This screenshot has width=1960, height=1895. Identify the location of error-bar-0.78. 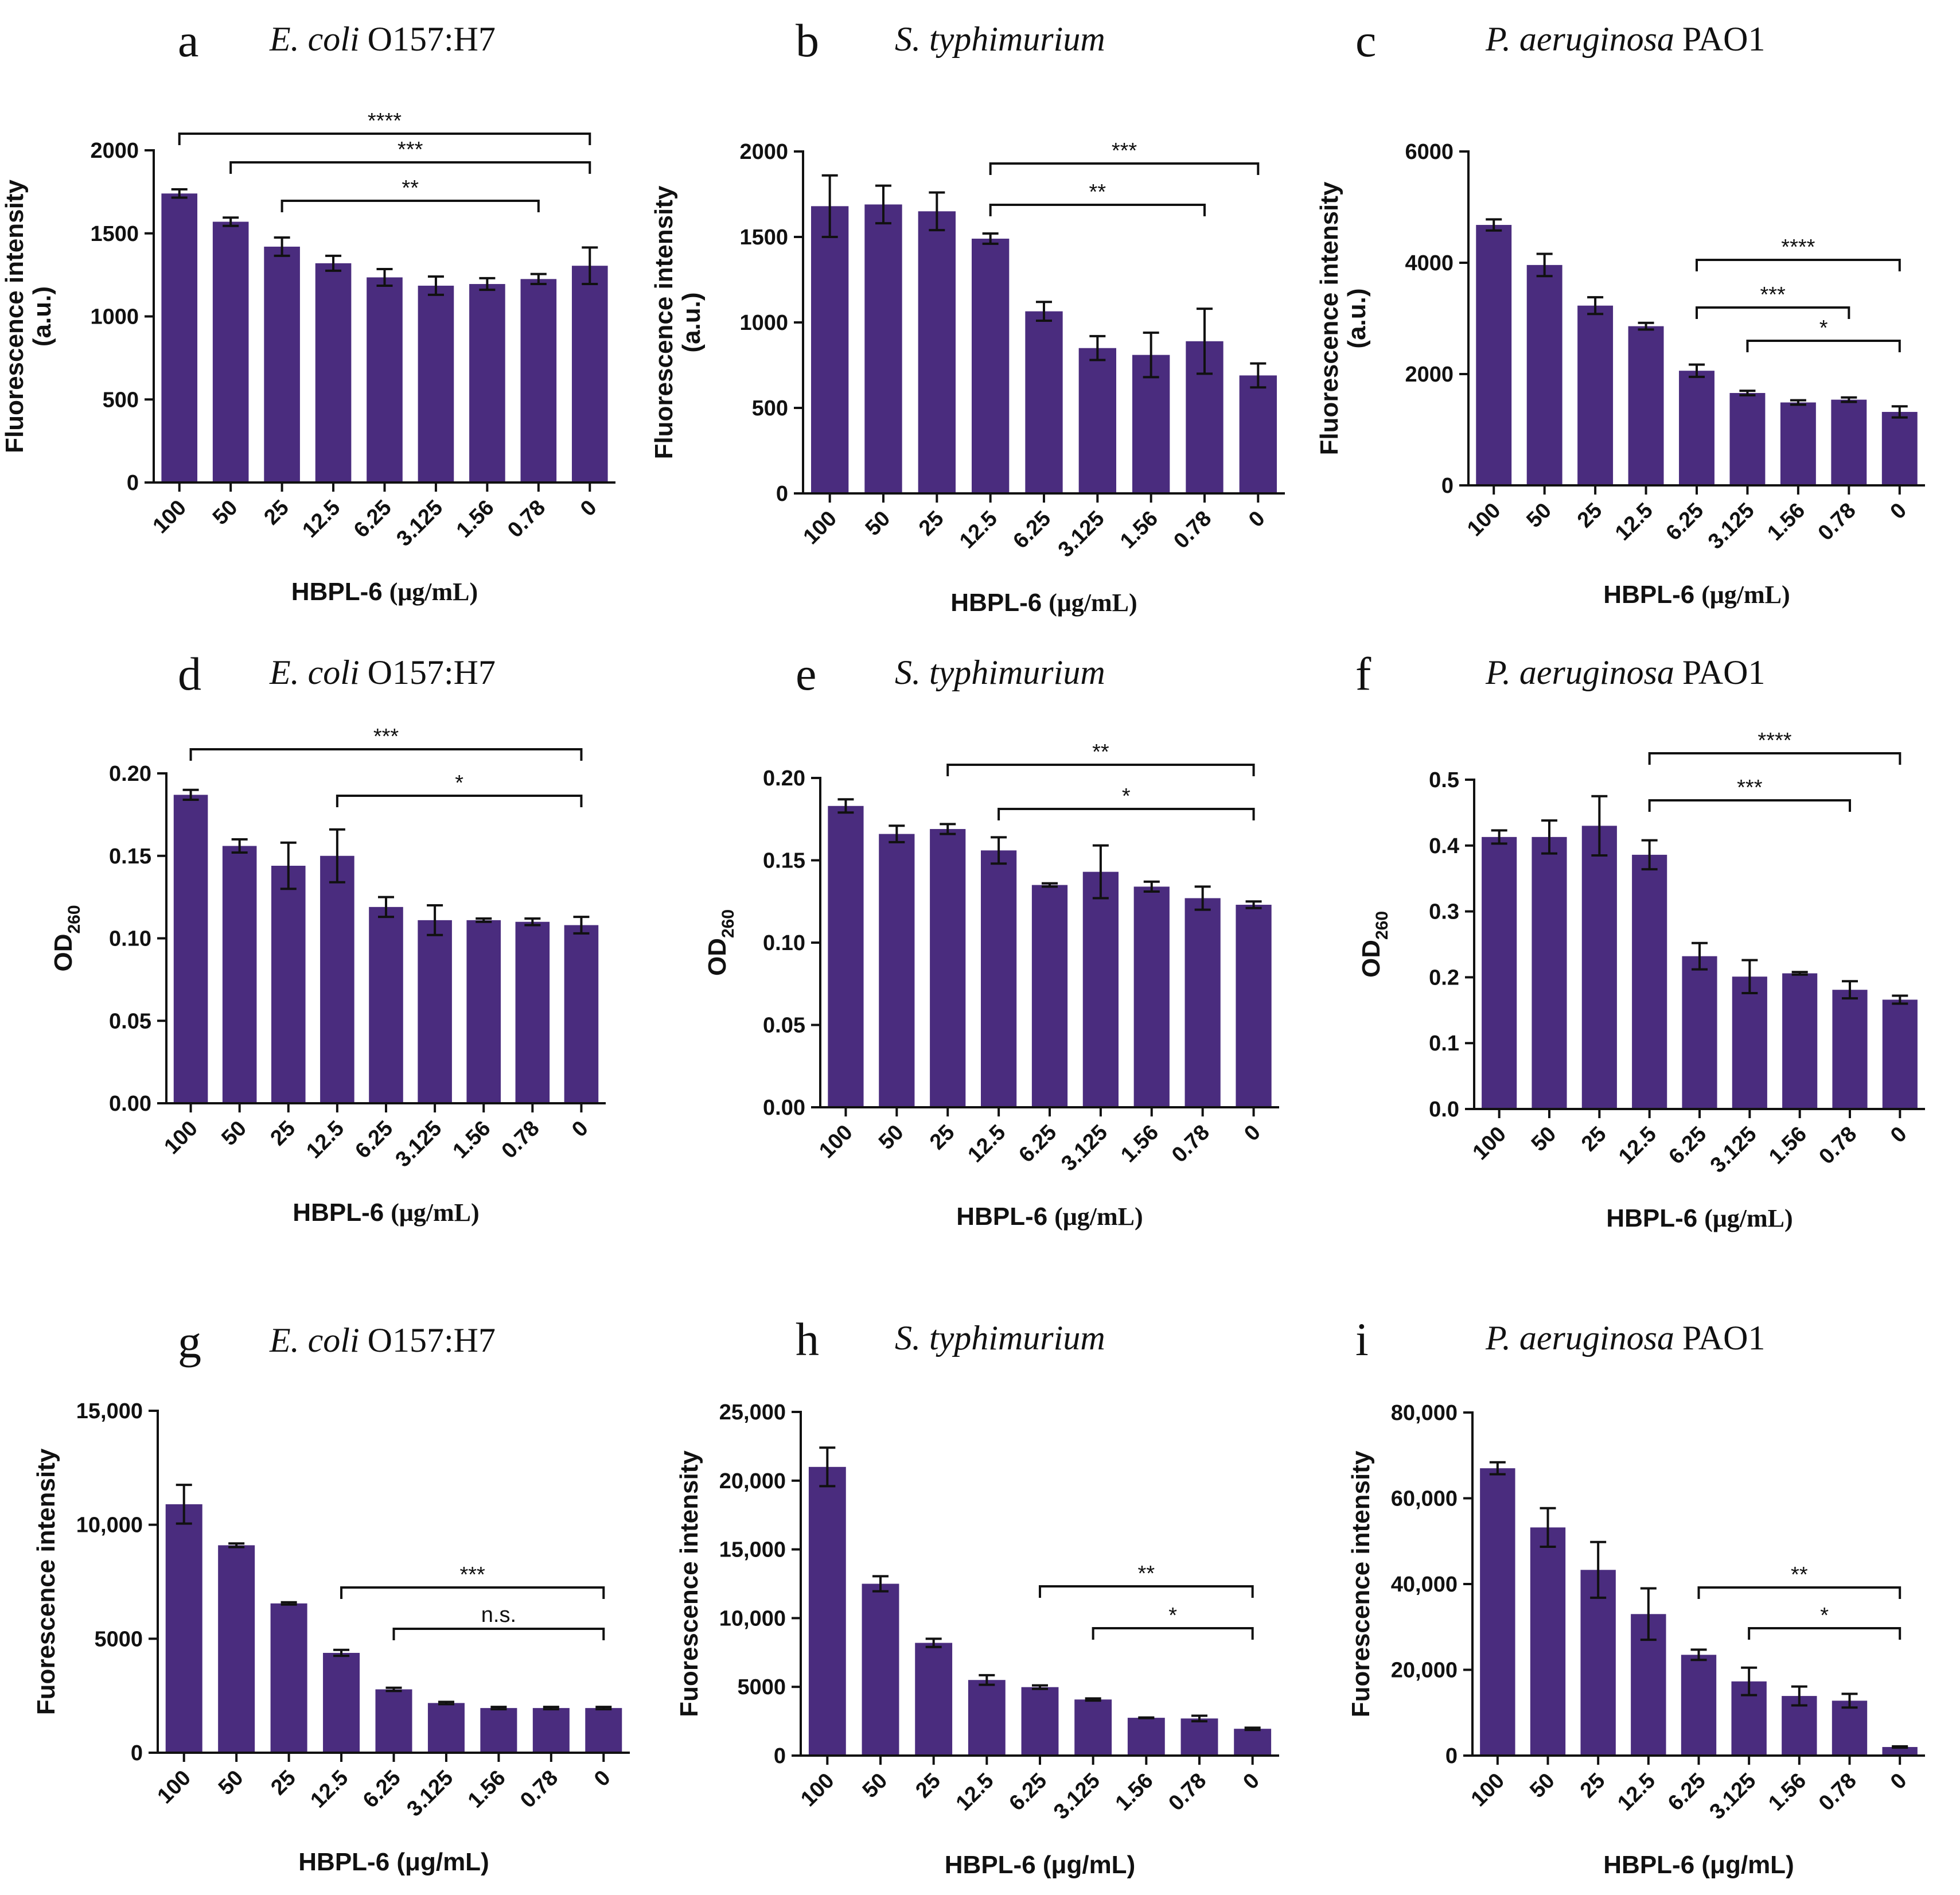
(1850, 990).